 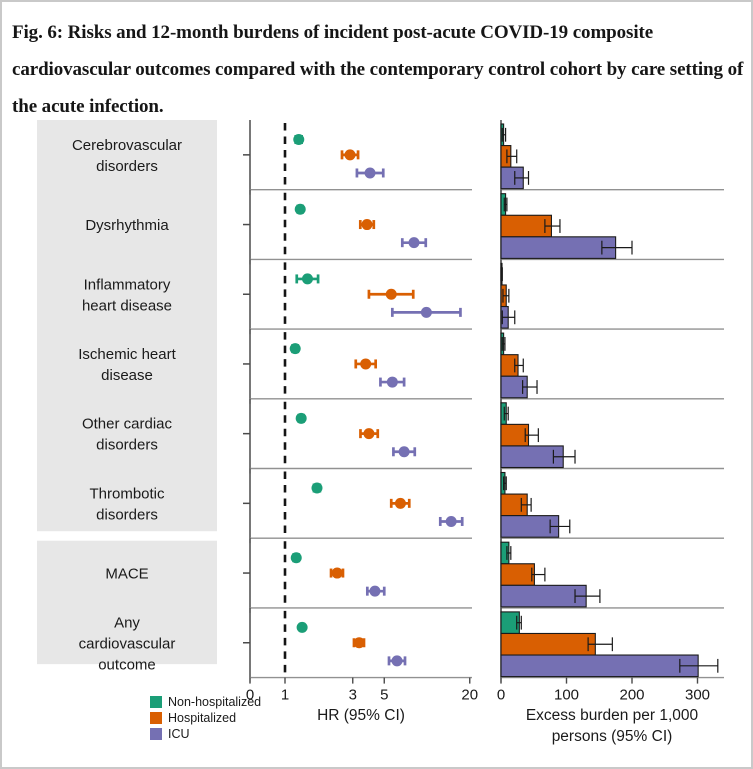 I want to click on legend-label: ICU, so click(x=179, y=734).